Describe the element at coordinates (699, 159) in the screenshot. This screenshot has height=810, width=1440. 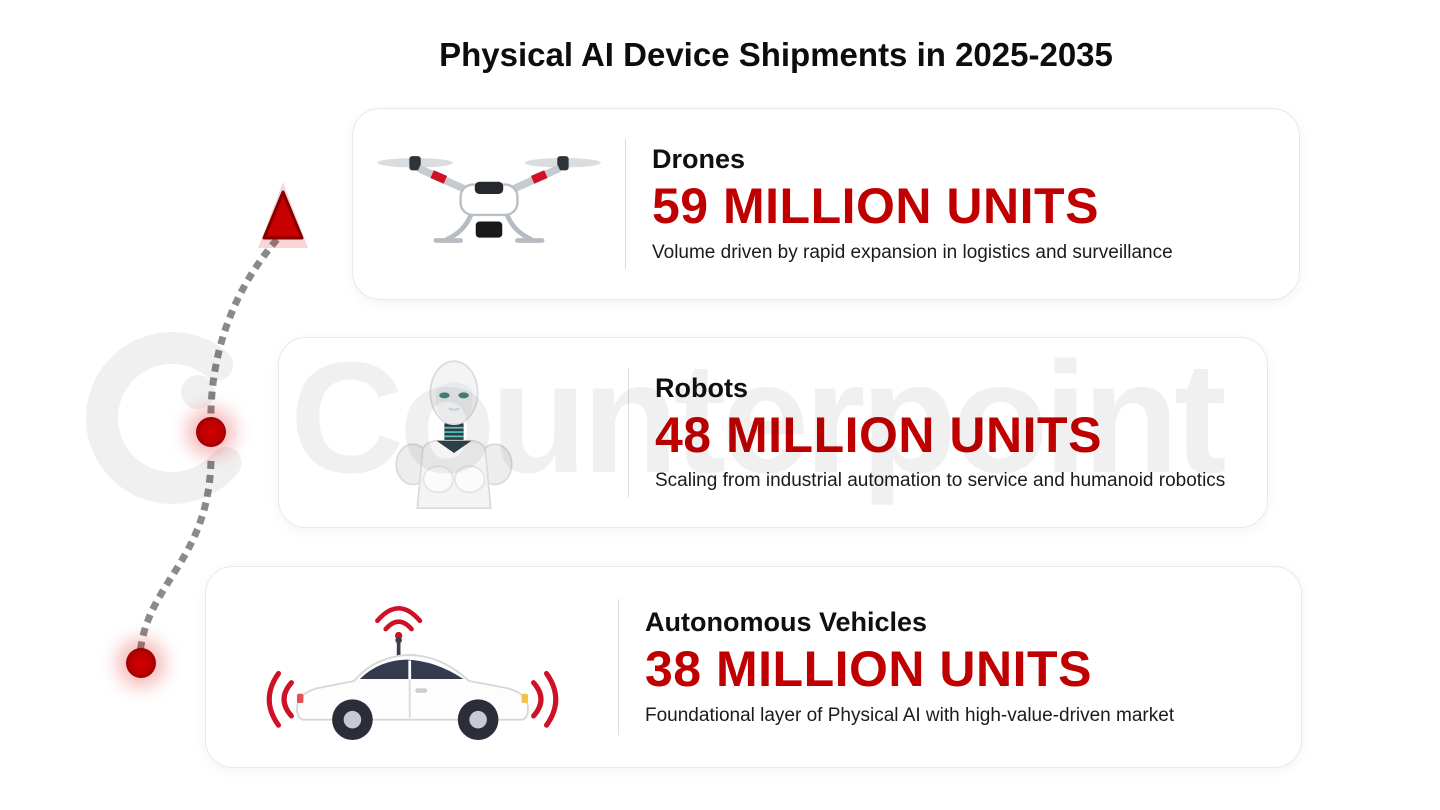
I see `card-name: Drones` at that location.